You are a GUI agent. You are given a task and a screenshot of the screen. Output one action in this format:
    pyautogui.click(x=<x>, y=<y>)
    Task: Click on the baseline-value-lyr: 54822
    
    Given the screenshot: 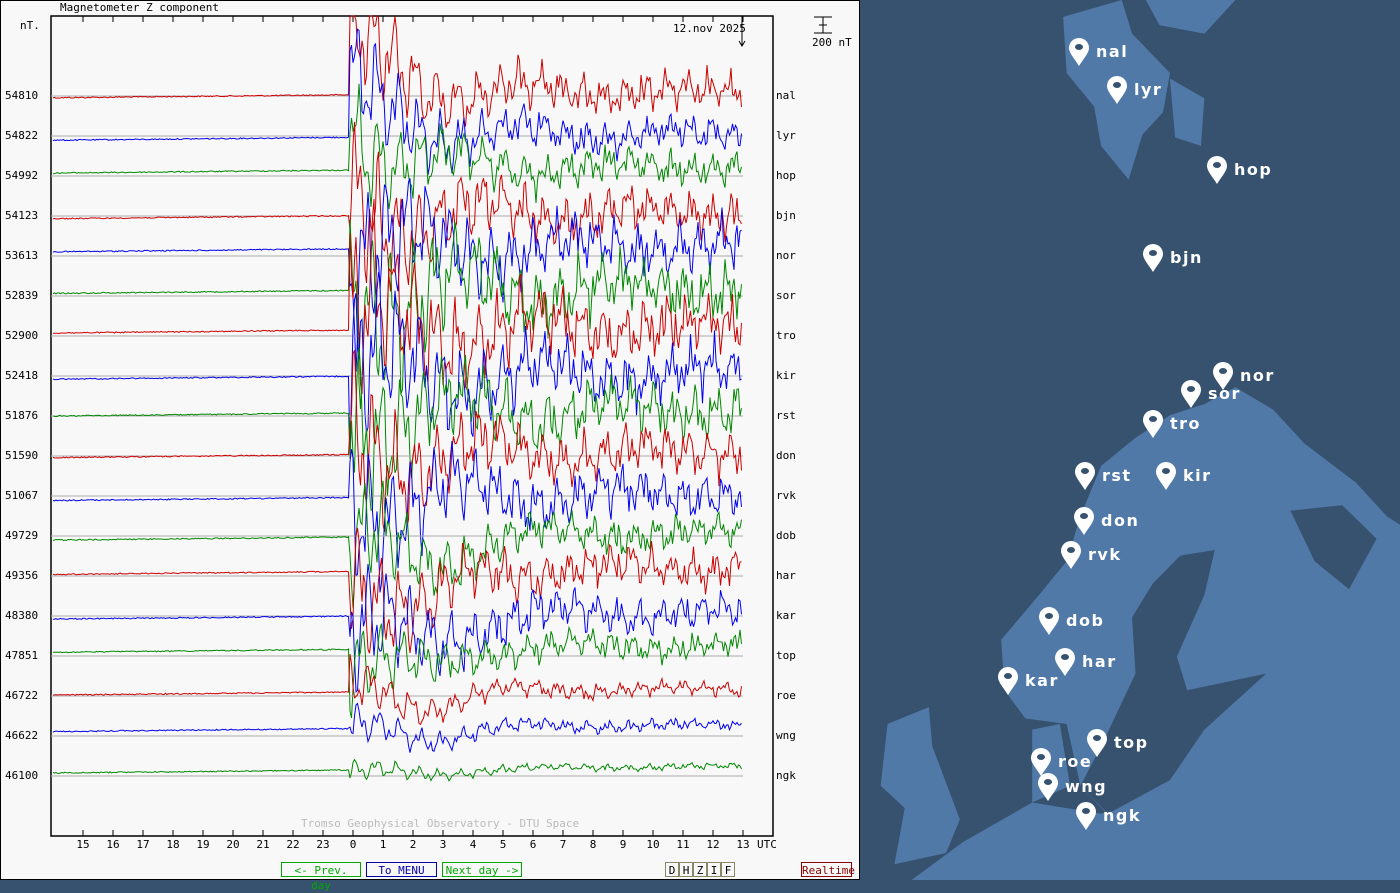 What is the action you would take?
    pyautogui.click(x=22, y=135)
    